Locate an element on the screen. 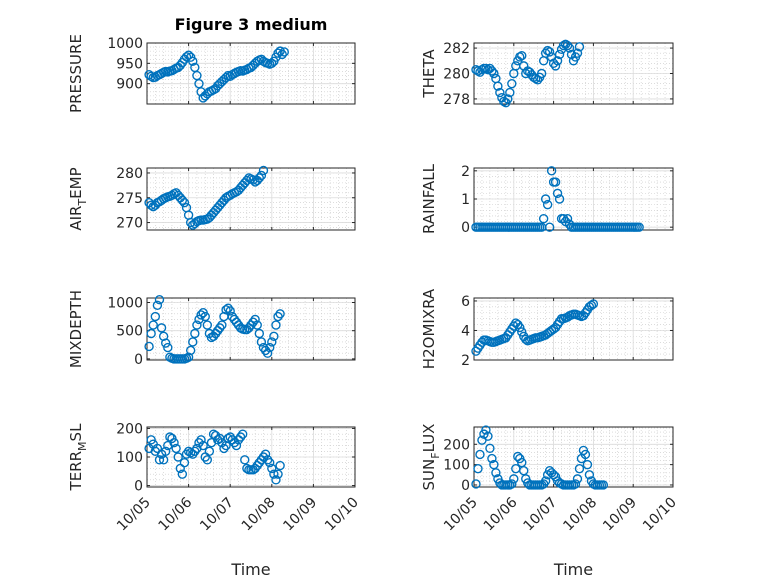 The image size is (778, 583). plot-area is located at coordinates (573, 329).